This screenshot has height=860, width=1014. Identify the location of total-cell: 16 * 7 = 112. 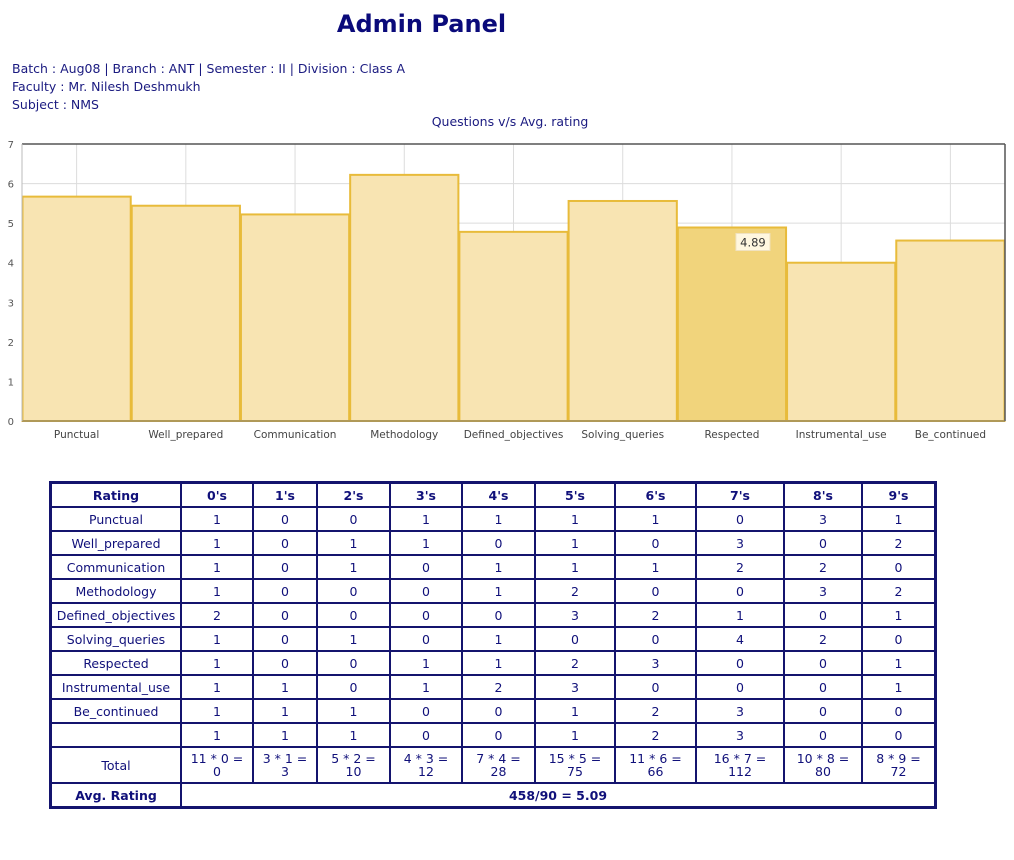
(740, 765).